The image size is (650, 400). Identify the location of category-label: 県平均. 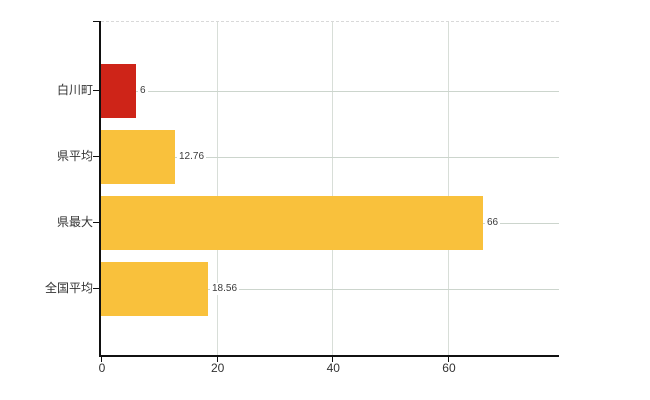
(74, 156).